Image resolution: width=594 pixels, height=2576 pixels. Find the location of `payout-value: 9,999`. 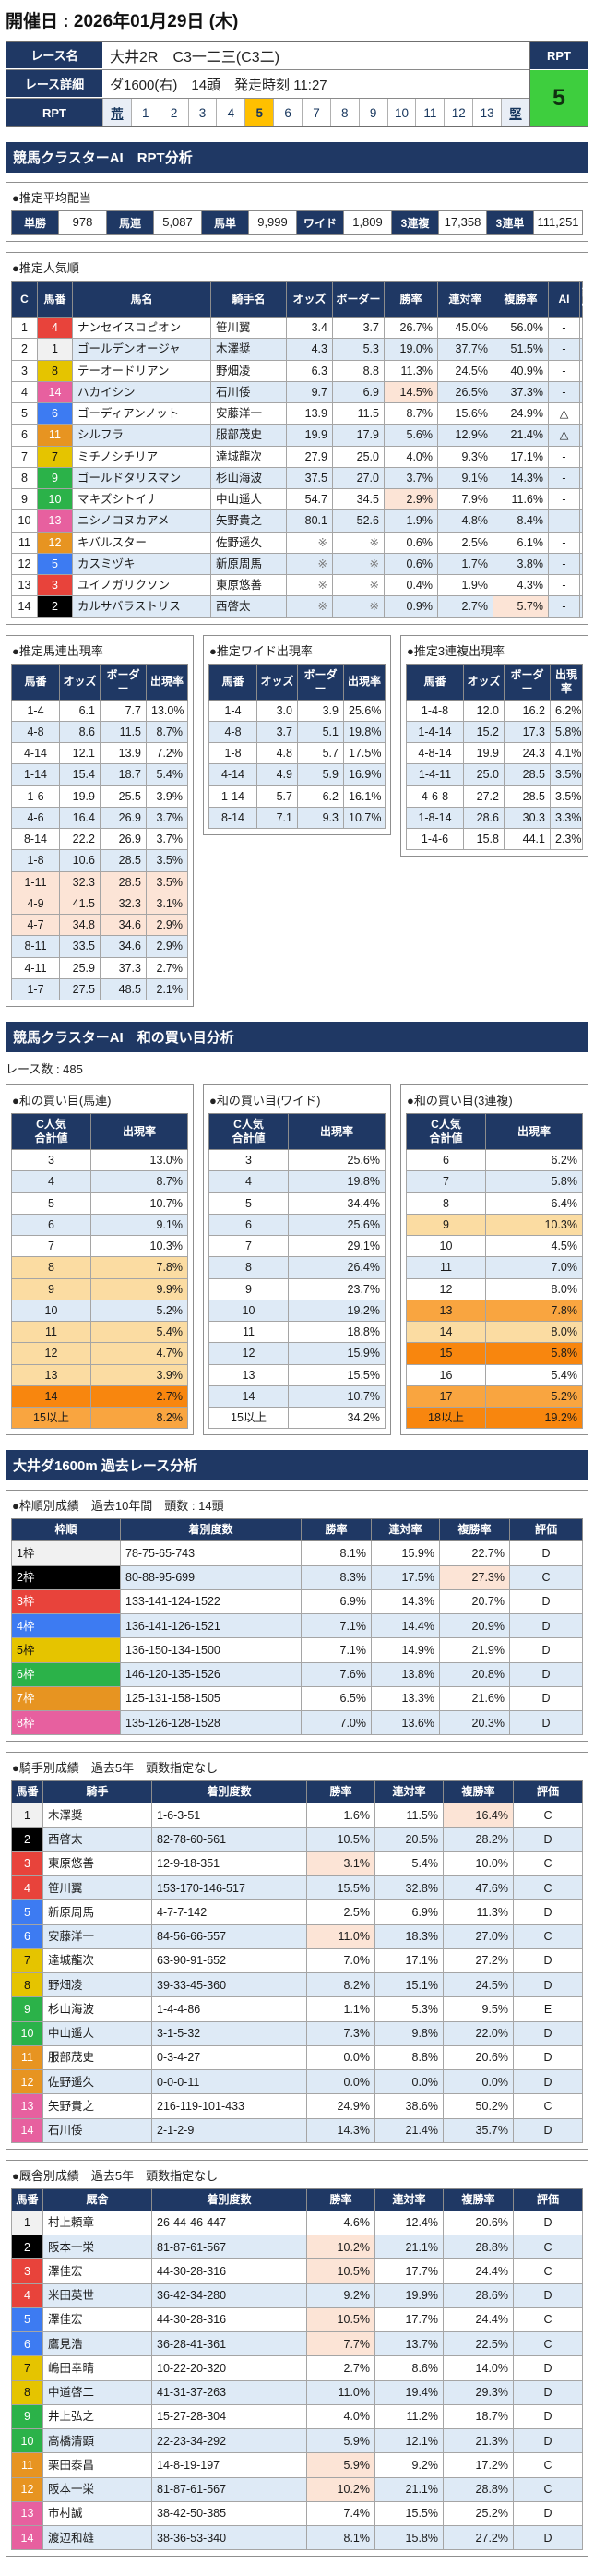

payout-value: 9,999 is located at coordinates (273, 223).